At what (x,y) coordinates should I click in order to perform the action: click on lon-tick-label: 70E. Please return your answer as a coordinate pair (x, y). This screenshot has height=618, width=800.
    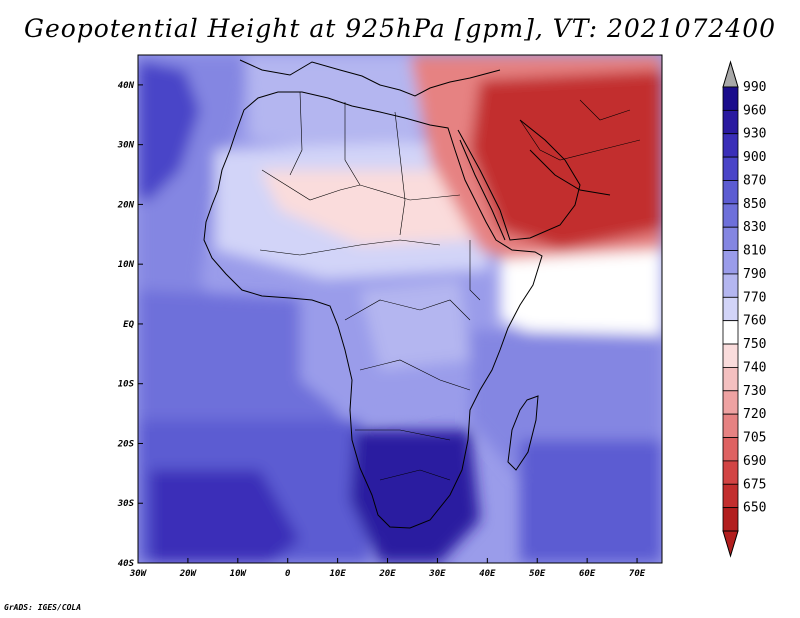
    Looking at the image, I should click on (637, 574).